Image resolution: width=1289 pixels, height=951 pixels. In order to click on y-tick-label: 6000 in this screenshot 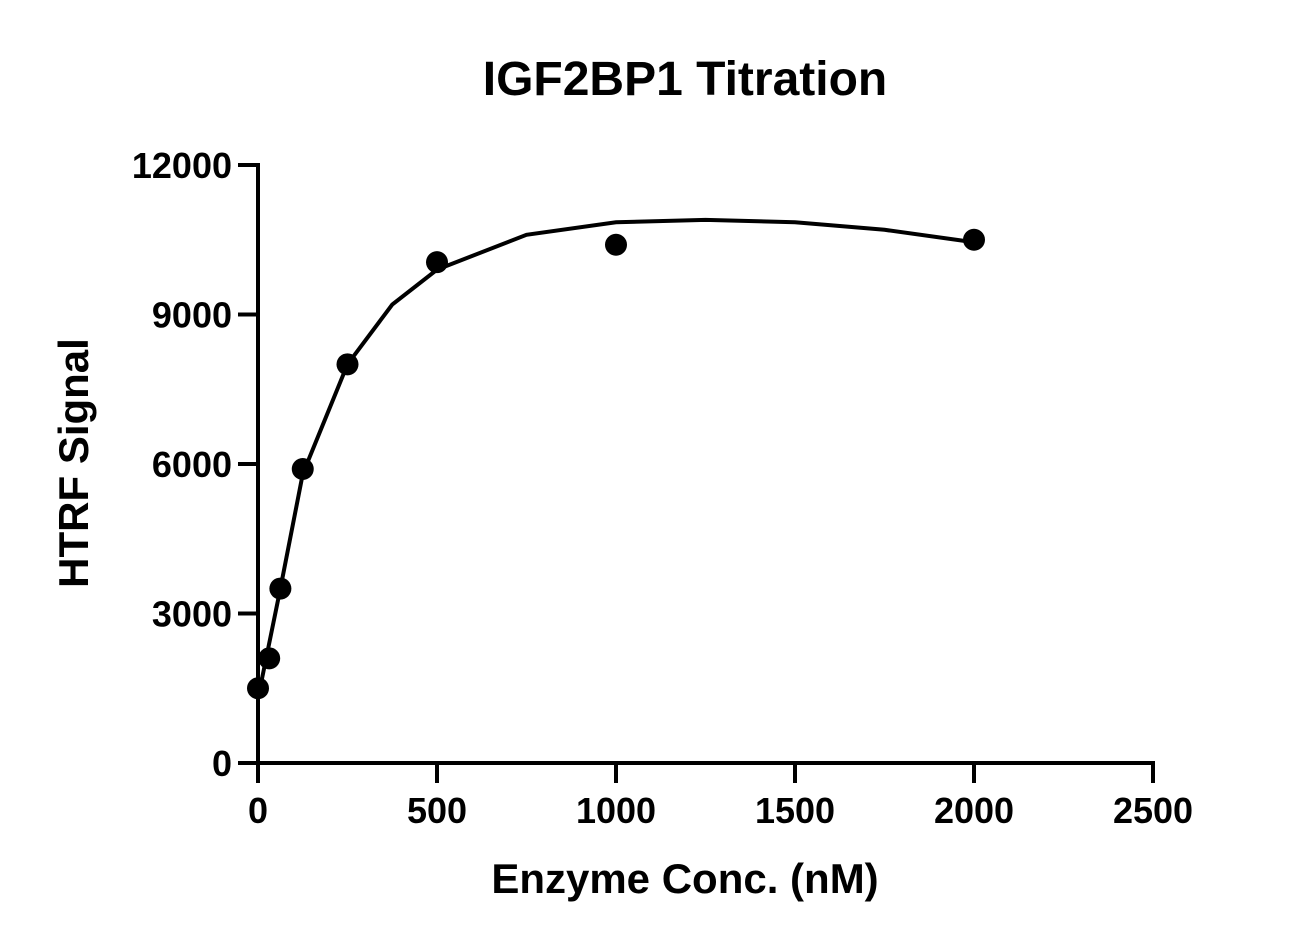, I will do `click(192, 464)`.